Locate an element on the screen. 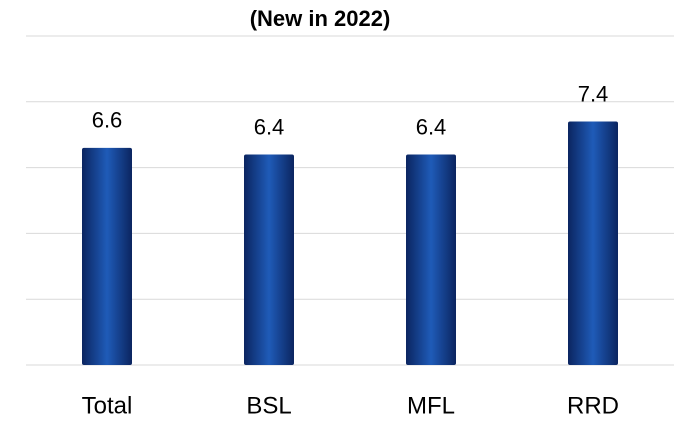  x-tick-label: MFL is located at coordinates (431, 405).